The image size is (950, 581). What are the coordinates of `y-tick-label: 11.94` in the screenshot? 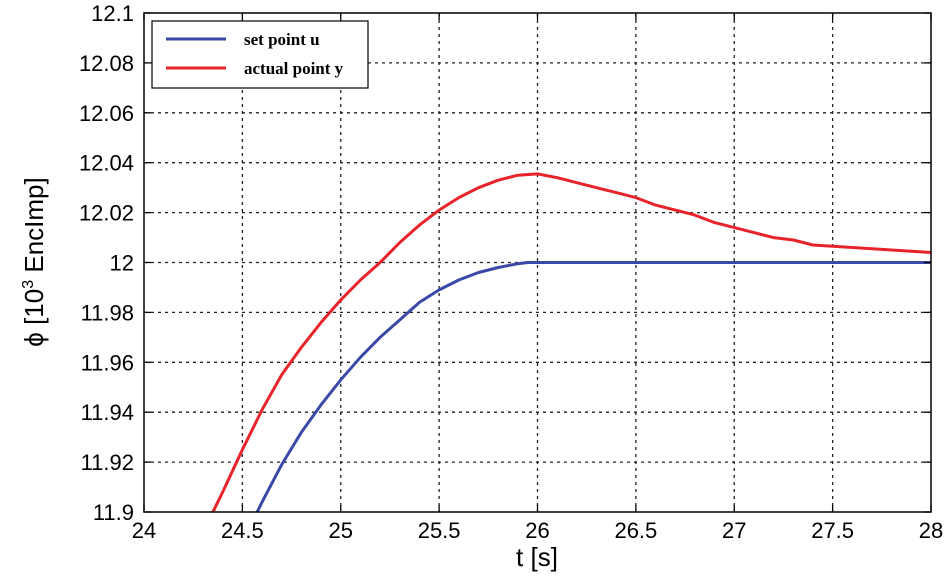 It's located at (107, 412).